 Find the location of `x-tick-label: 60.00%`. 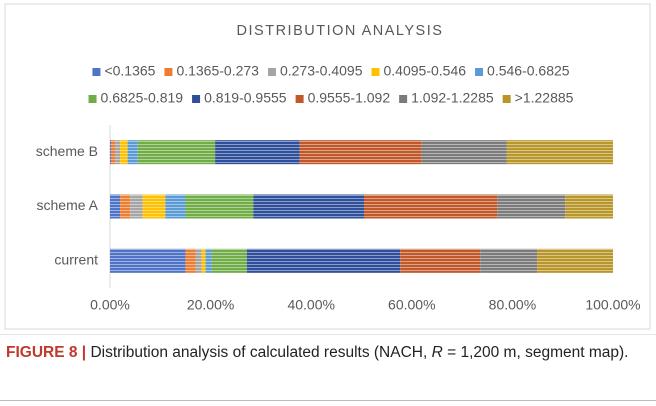

x-tick-label: 60.00% is located at coordinates (411, 305).